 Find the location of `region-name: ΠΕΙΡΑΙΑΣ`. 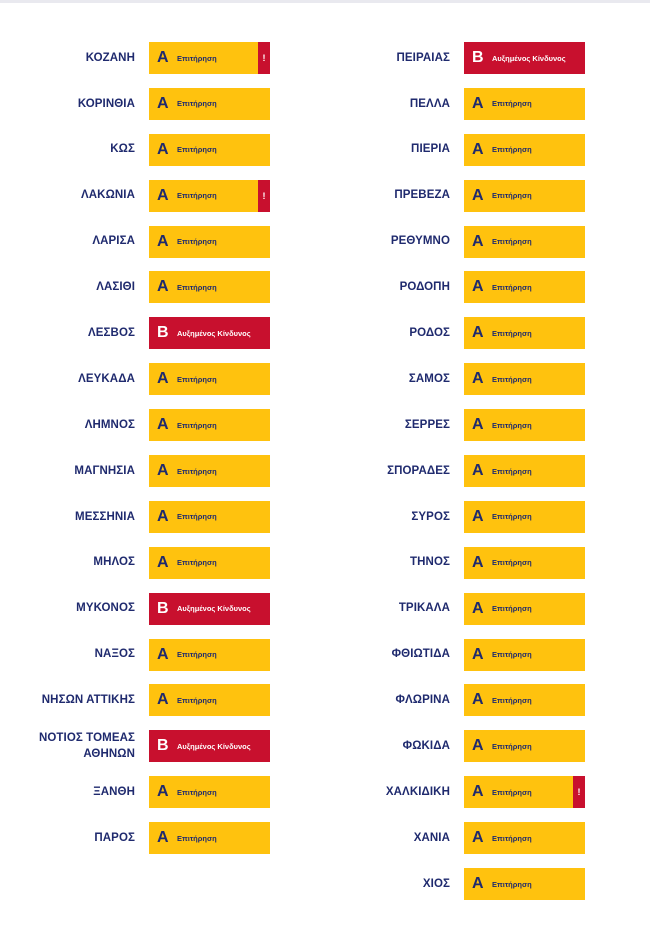

region-name: ΠΕΙΡΑΙΑΣ is located at coordinates (423, 57).